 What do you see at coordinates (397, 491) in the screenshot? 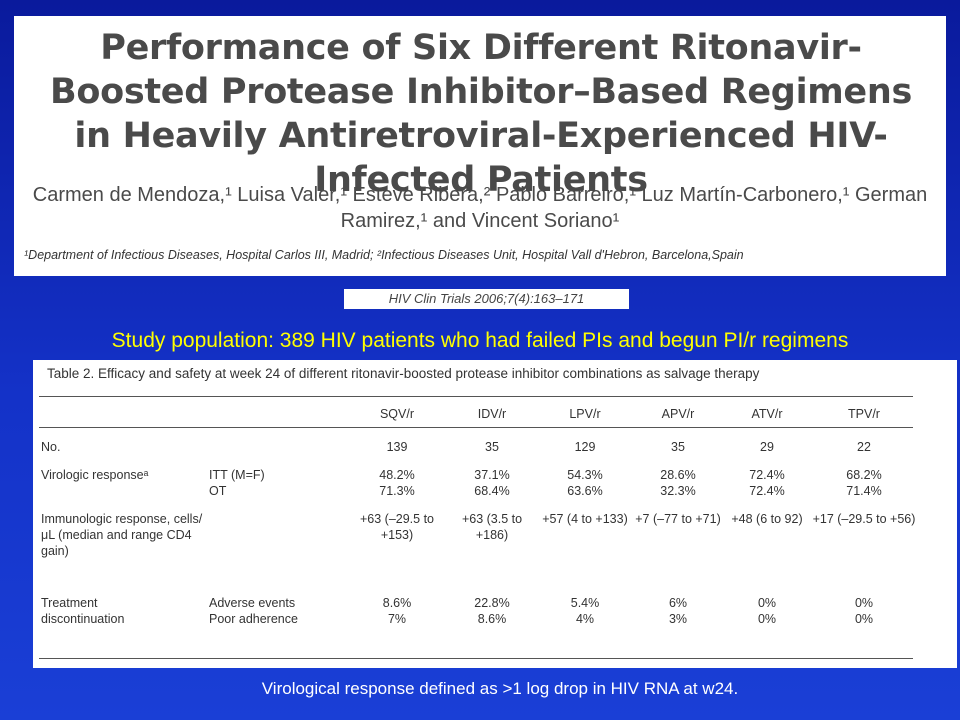
I see `table-cell: 71.3%` at bounding box center [397, 491].